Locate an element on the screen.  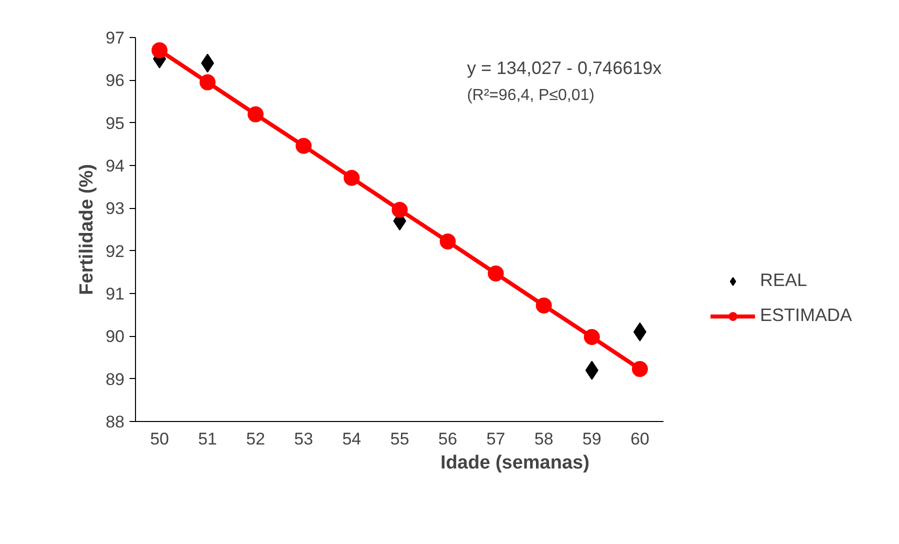
annotation: (R²=96,4, P≤0,01) is located at coordinates (530, 95).